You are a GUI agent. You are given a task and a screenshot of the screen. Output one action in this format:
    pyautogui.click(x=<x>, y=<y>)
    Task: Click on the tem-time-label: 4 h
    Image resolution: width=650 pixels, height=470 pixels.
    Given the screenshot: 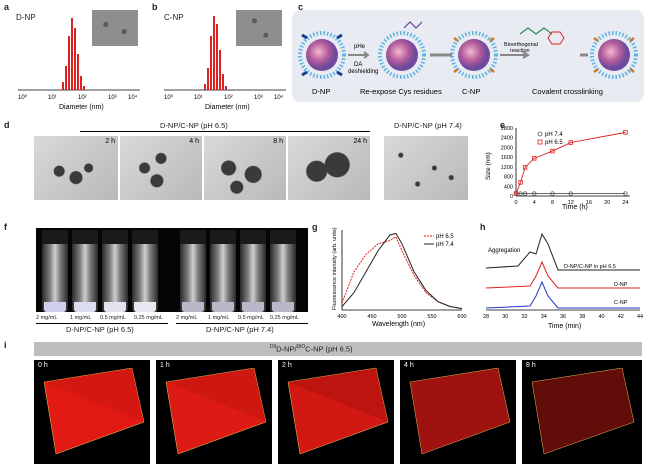 What is the action you would take?
    pyautogui.click(x=194, y=141)
    